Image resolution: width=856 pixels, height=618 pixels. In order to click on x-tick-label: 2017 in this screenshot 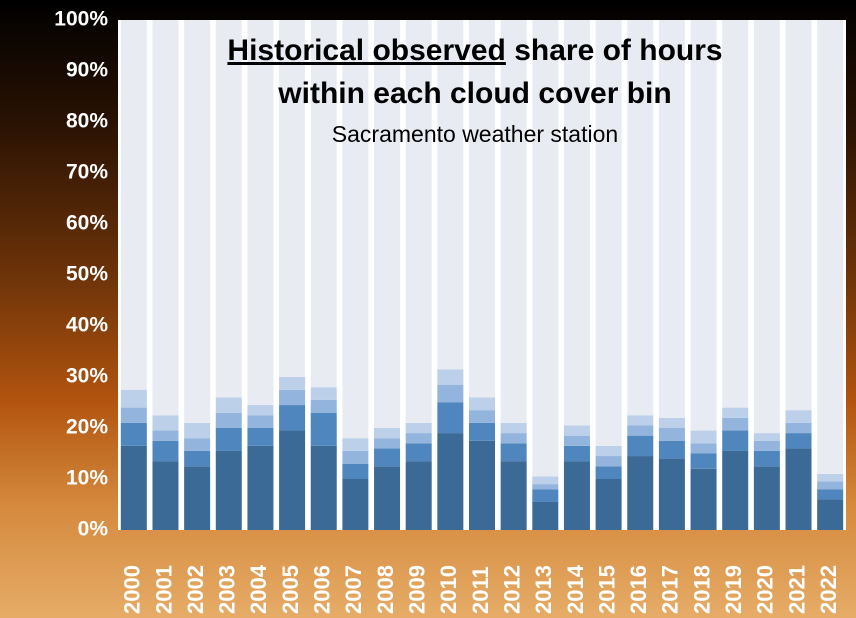, I will do `click(670, 589)`.